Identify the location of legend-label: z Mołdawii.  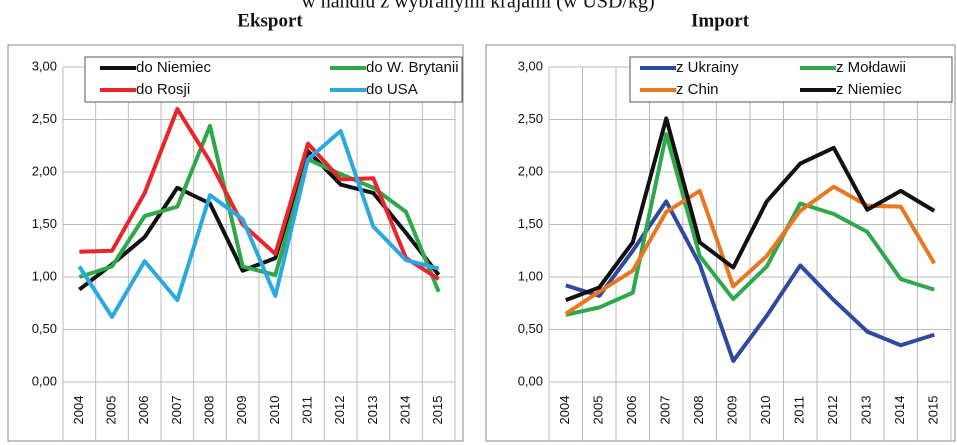
(871, 67).